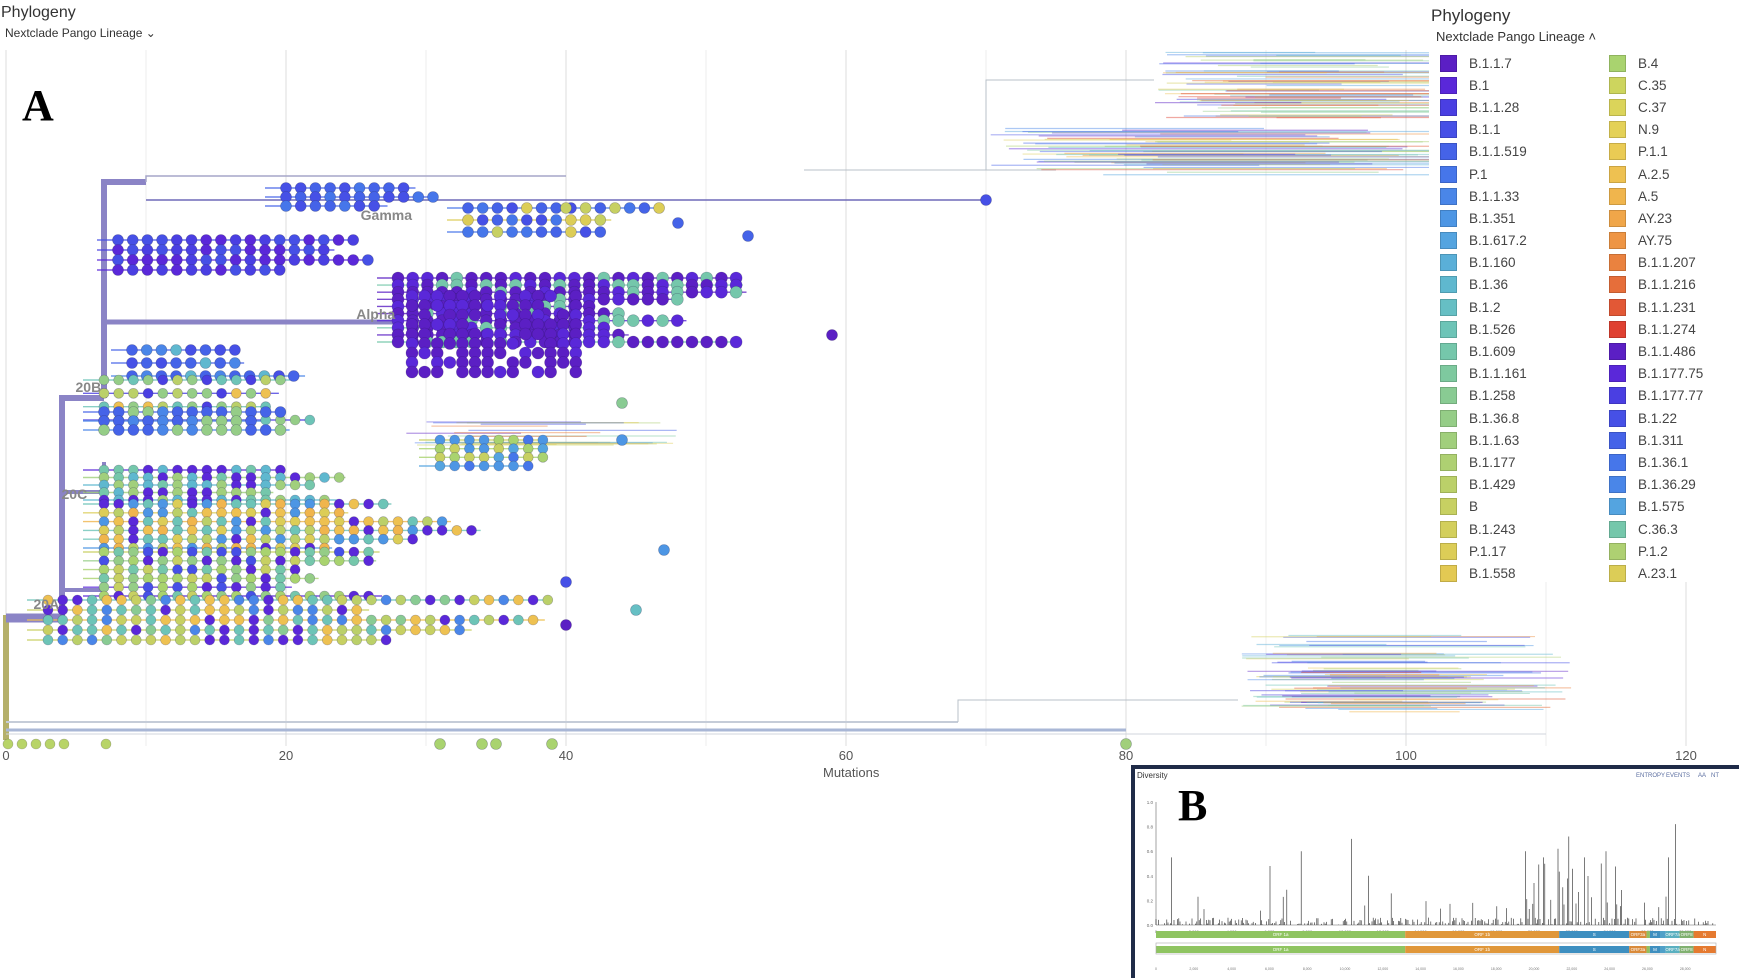 The width and height of the screenshot is (1739, 978). I want to click on legend-item: B.1.1.33, so click(1483, 196).